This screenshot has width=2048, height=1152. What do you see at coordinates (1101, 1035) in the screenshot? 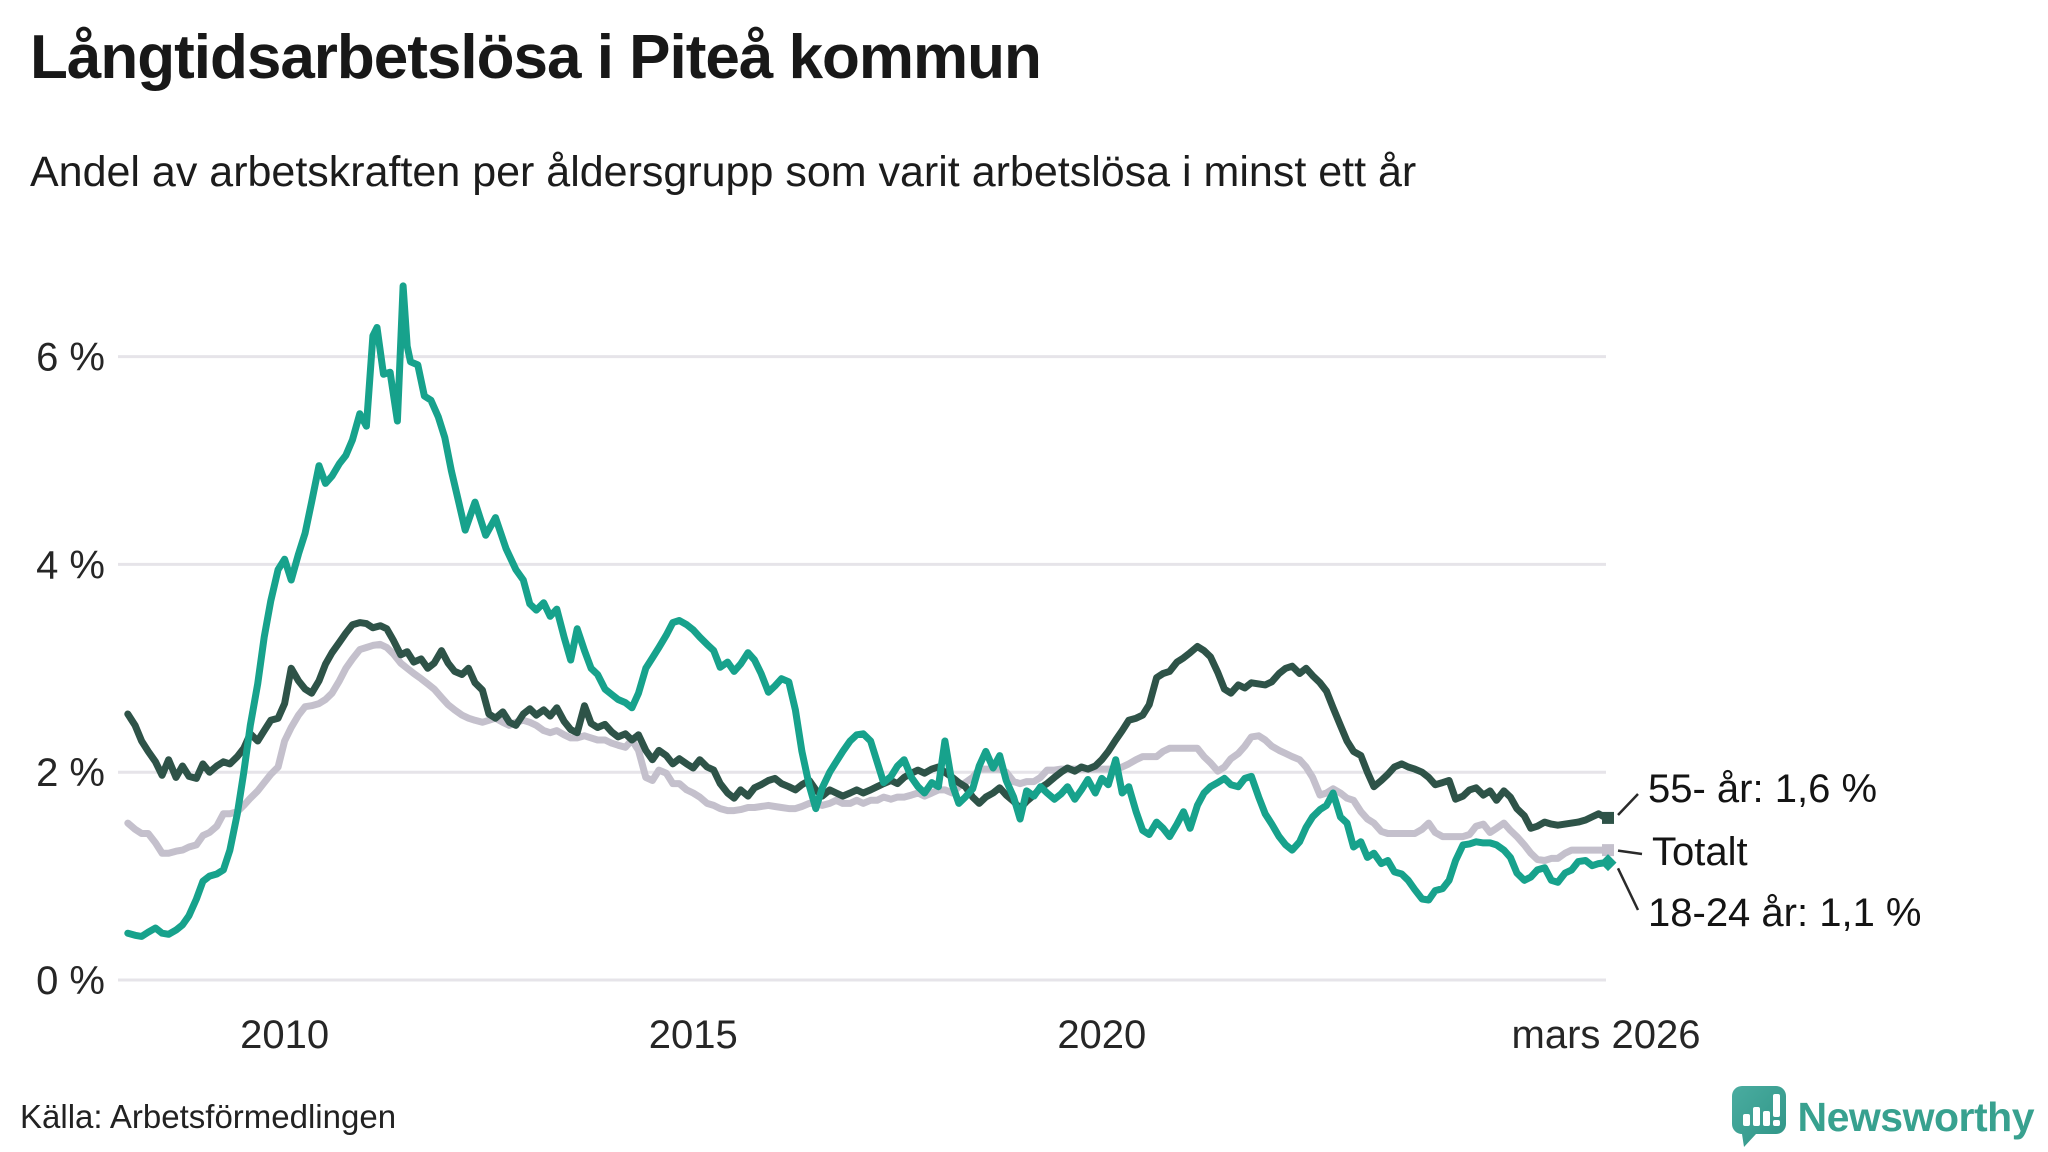
I see `x-axis-tick-label: 2020` at bounding box center [1101, 1035].